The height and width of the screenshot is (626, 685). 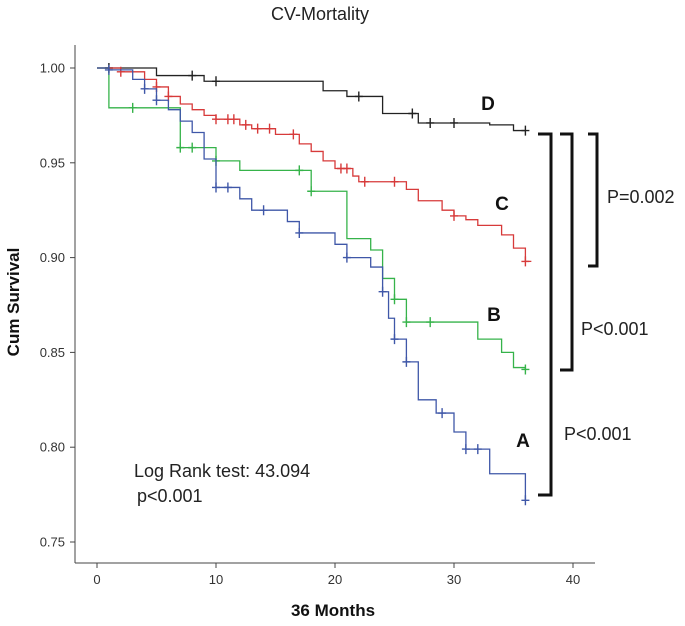 What do you see at coordinates (598, 434) in the screenshot?
I see `p-value-d-a: P<0.001` at bounding box center [598, 434].